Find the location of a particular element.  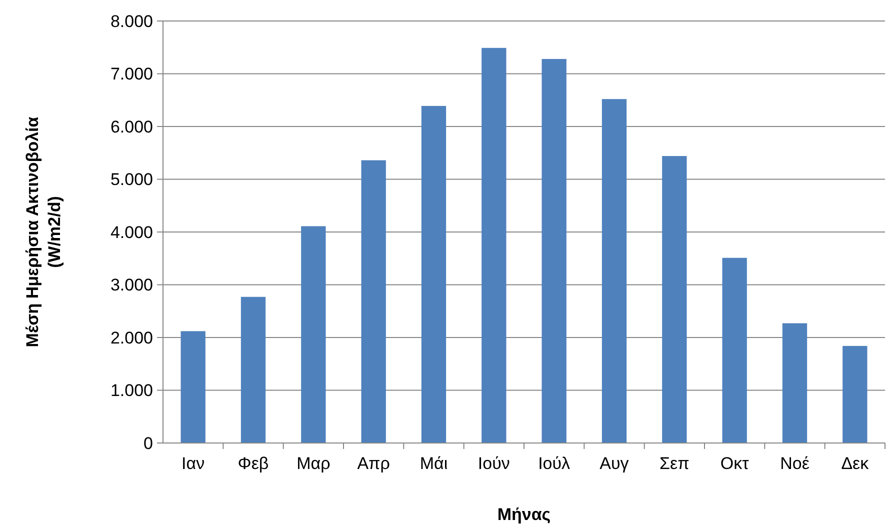

x-tick-label: Φεβ is located at coordinates (253, 463).